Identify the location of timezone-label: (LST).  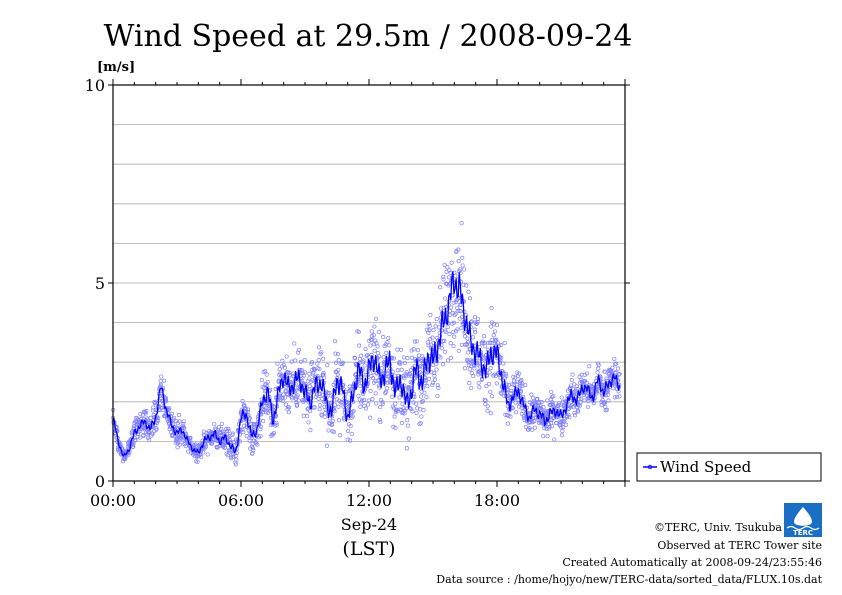
(368, 549).